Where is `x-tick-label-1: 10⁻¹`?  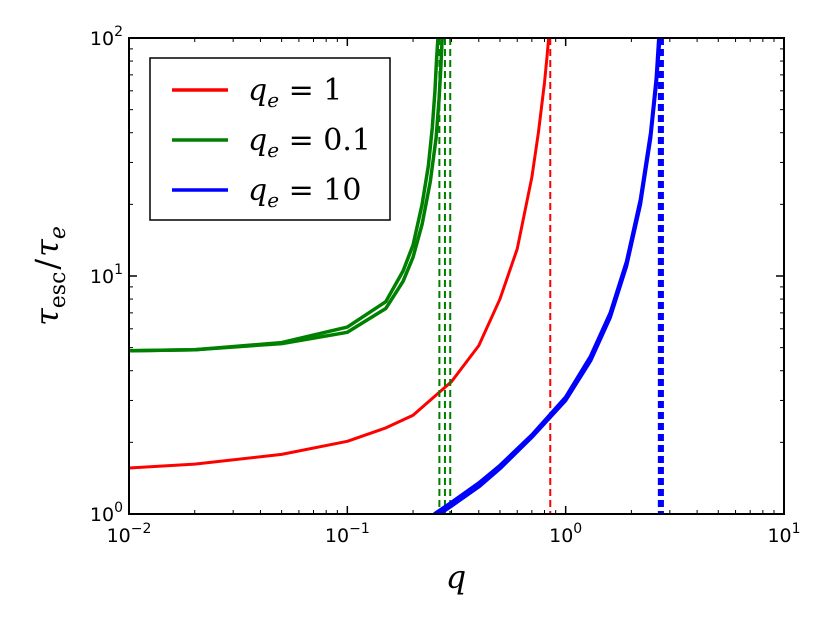 x-tick-label-1: 10⁻¹ is located at coordinates (347, 534).